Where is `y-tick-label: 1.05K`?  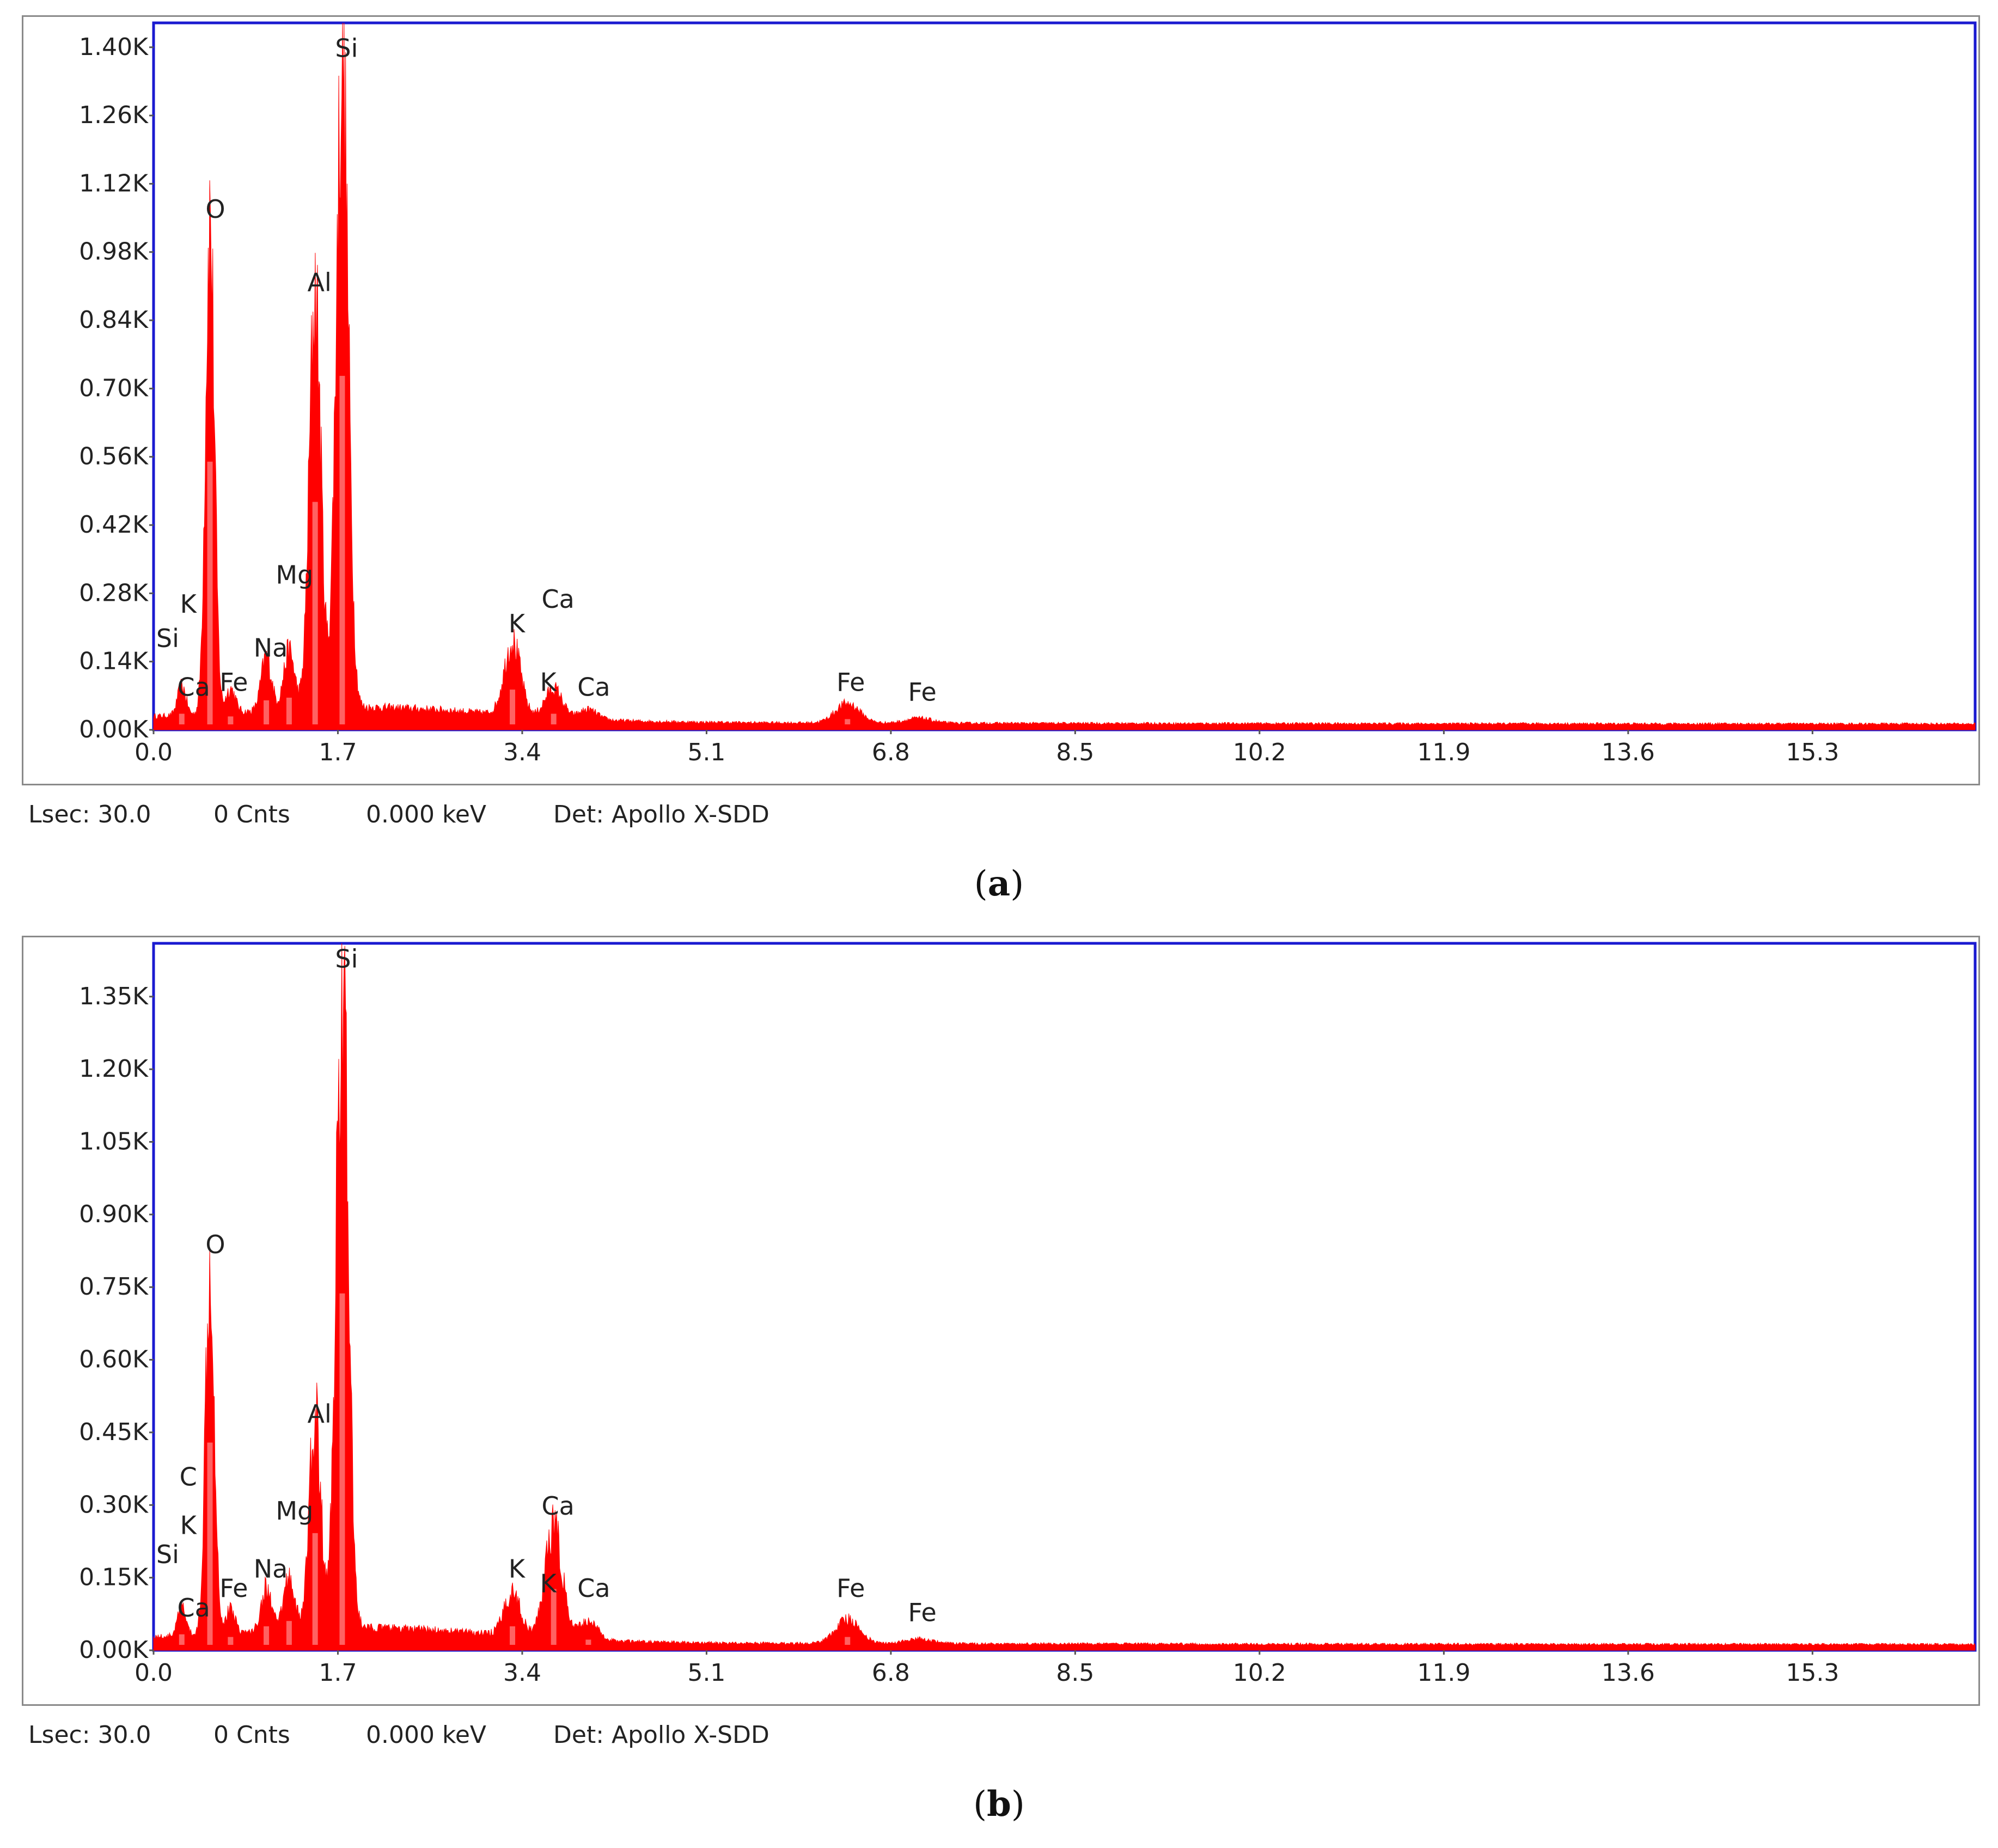
y-tick-label: 1.05K is located at coordinates (114, 1142).